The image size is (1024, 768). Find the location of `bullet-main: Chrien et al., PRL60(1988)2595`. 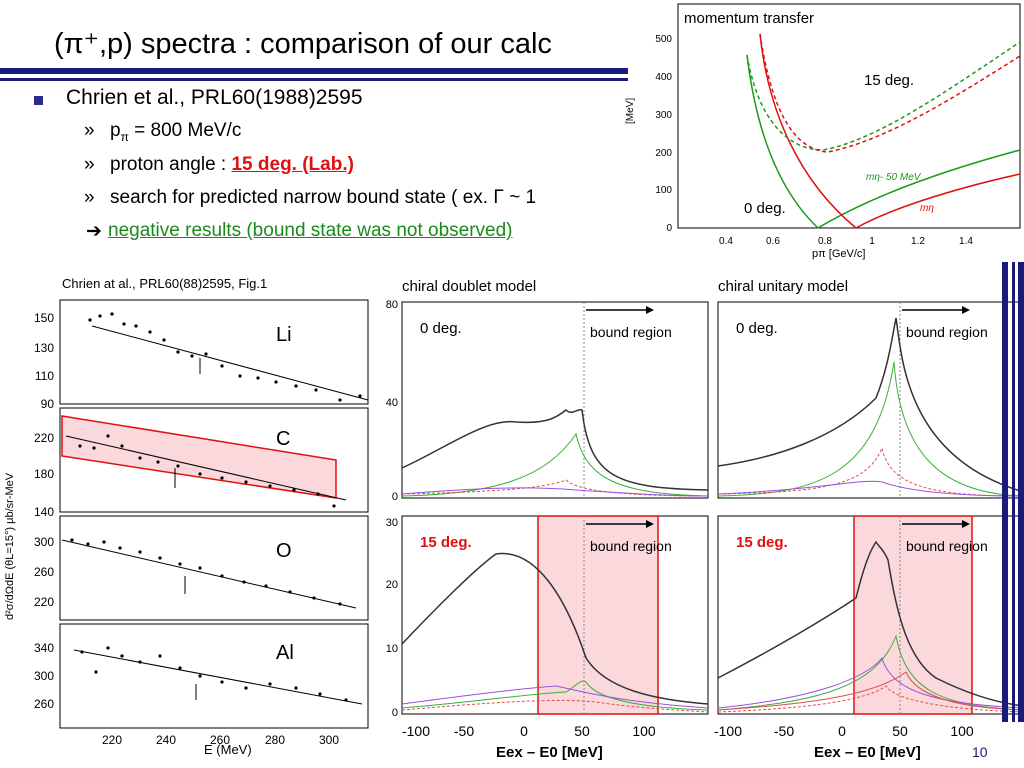

bullet-main: Chrien et al., PRL60(1988)2595 is located at coordinates (214, 97).